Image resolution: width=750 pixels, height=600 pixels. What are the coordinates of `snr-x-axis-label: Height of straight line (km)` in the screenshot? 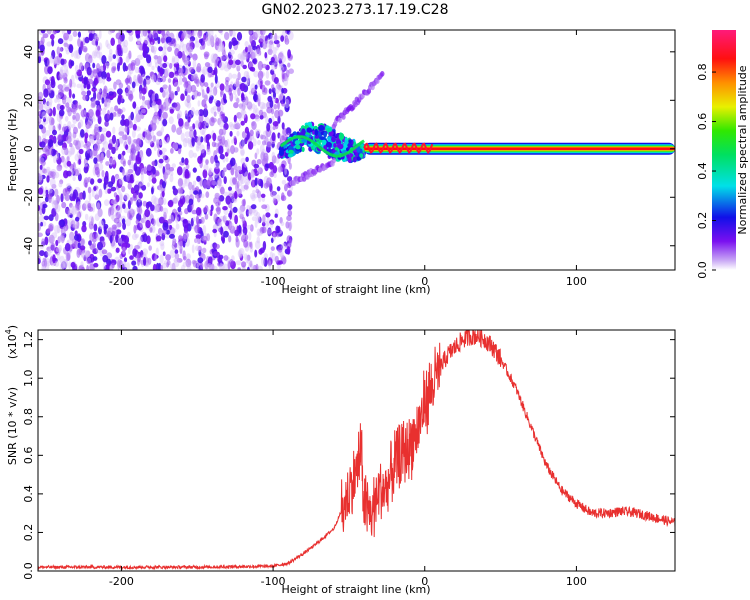 It's located at (355, 589).